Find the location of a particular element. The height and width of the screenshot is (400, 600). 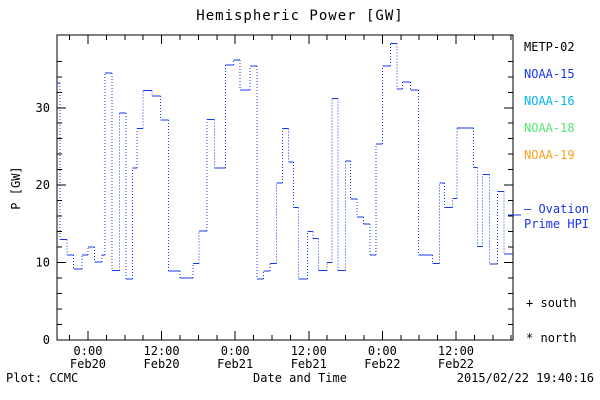

asterisk-marker-icon: * is located at coordinates (530, 338).